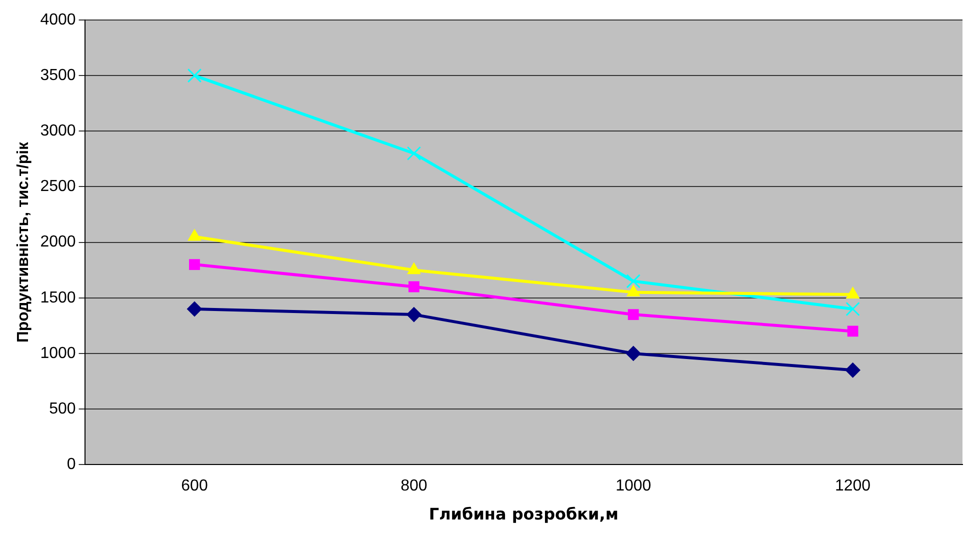 This screenshot has width=973, height=537. What do you see at coordinates (58, 297) in the screenshot?
I see `y-tick-label: 1500` at bounding box center [58, 297].